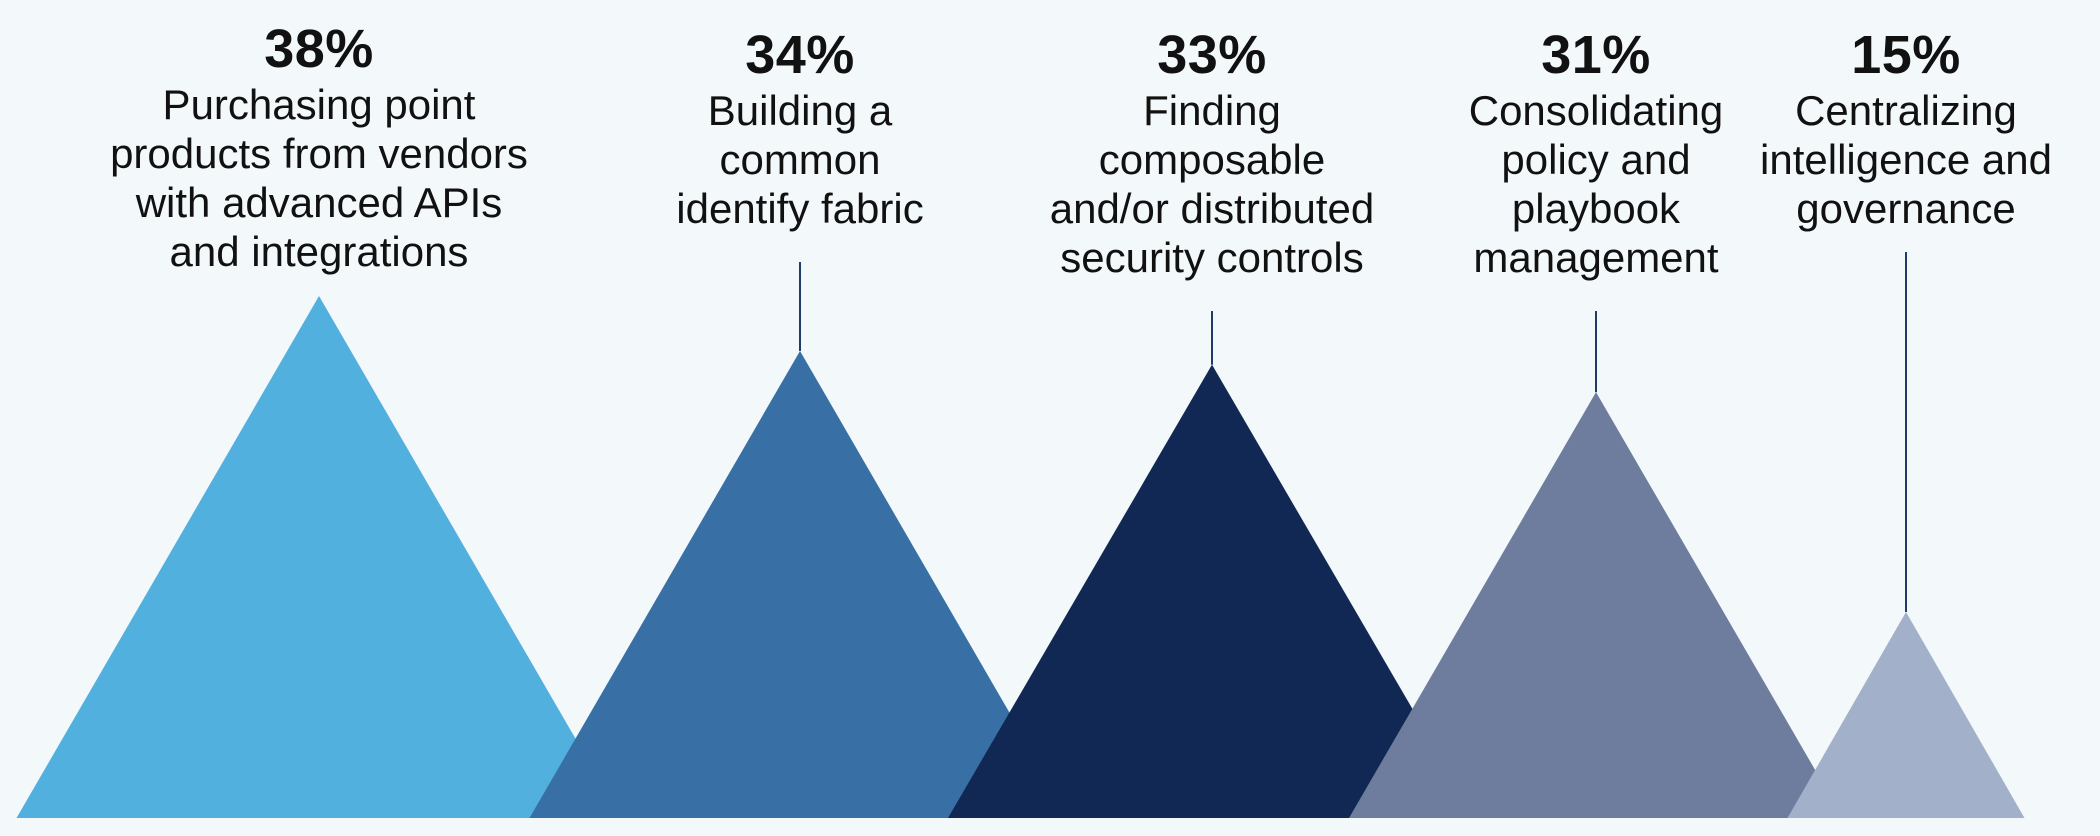 The width and height of the screenshot is (2100, 836). What do you see at coordinates (1212, 110) in the screenshot?
I see `category-label-3-line-1: Finding` at bounding box center [1212, 110].